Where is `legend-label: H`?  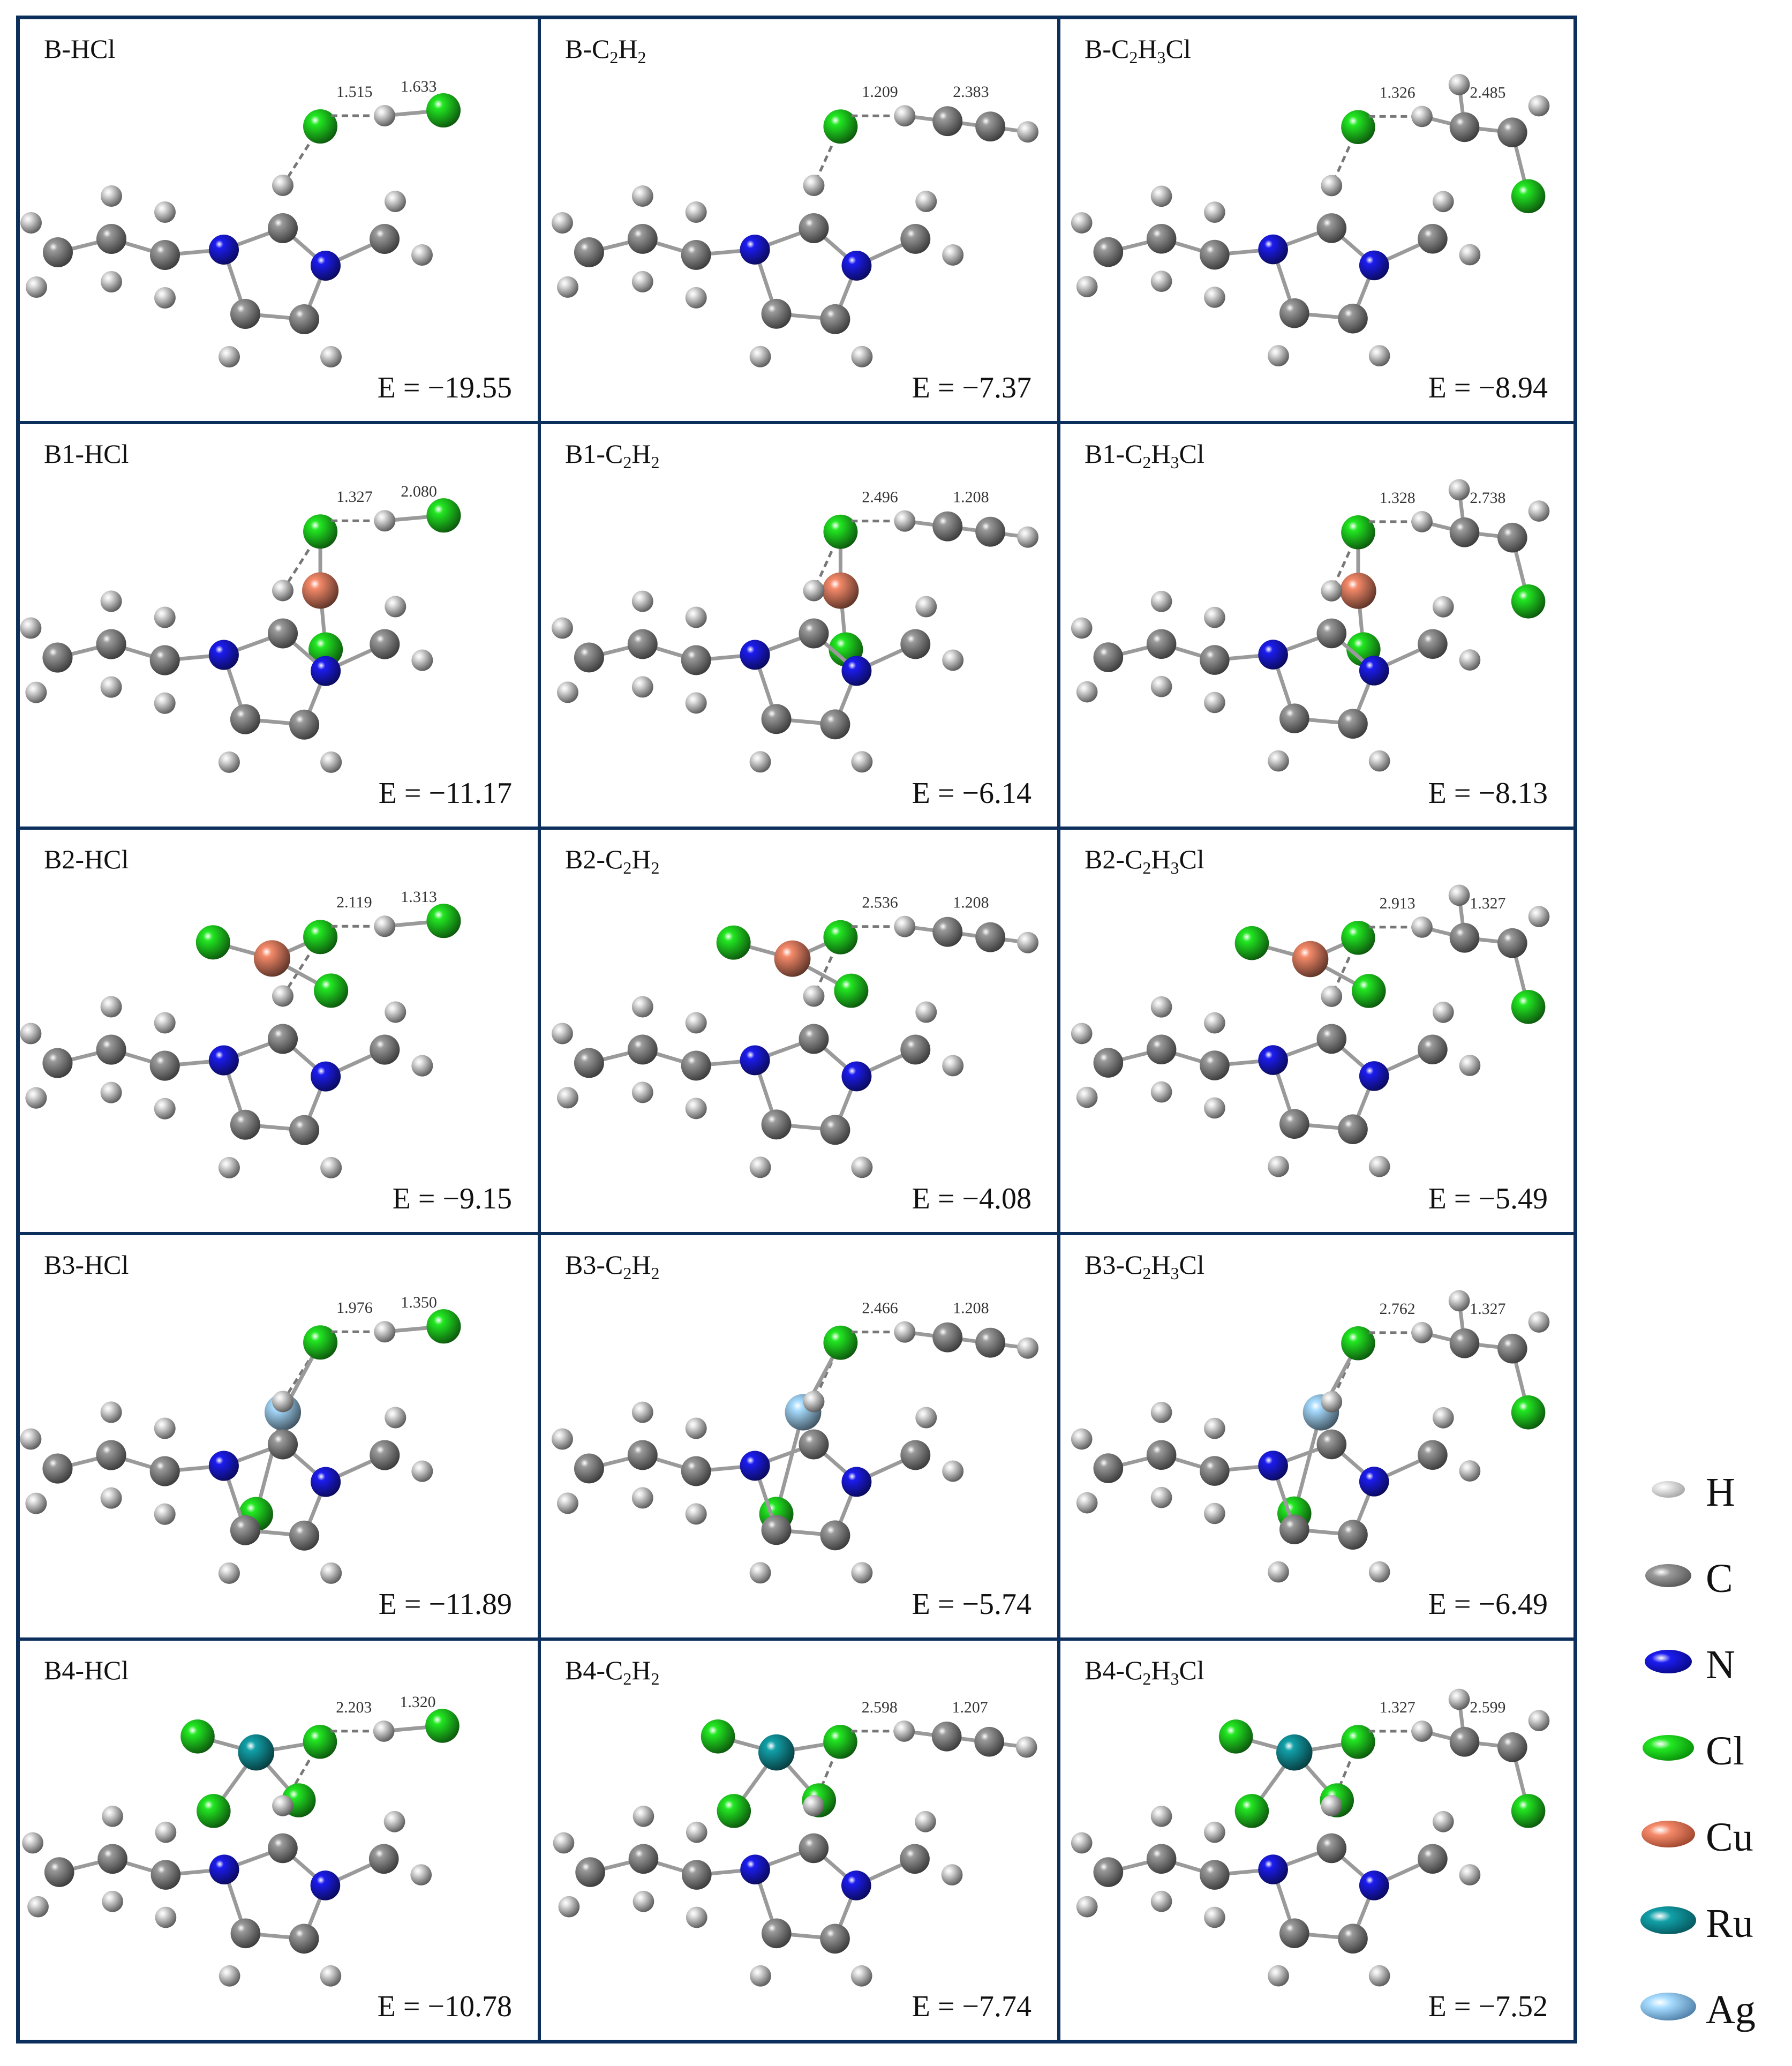 legend-label: H is located at coordinates (1720, 1492).